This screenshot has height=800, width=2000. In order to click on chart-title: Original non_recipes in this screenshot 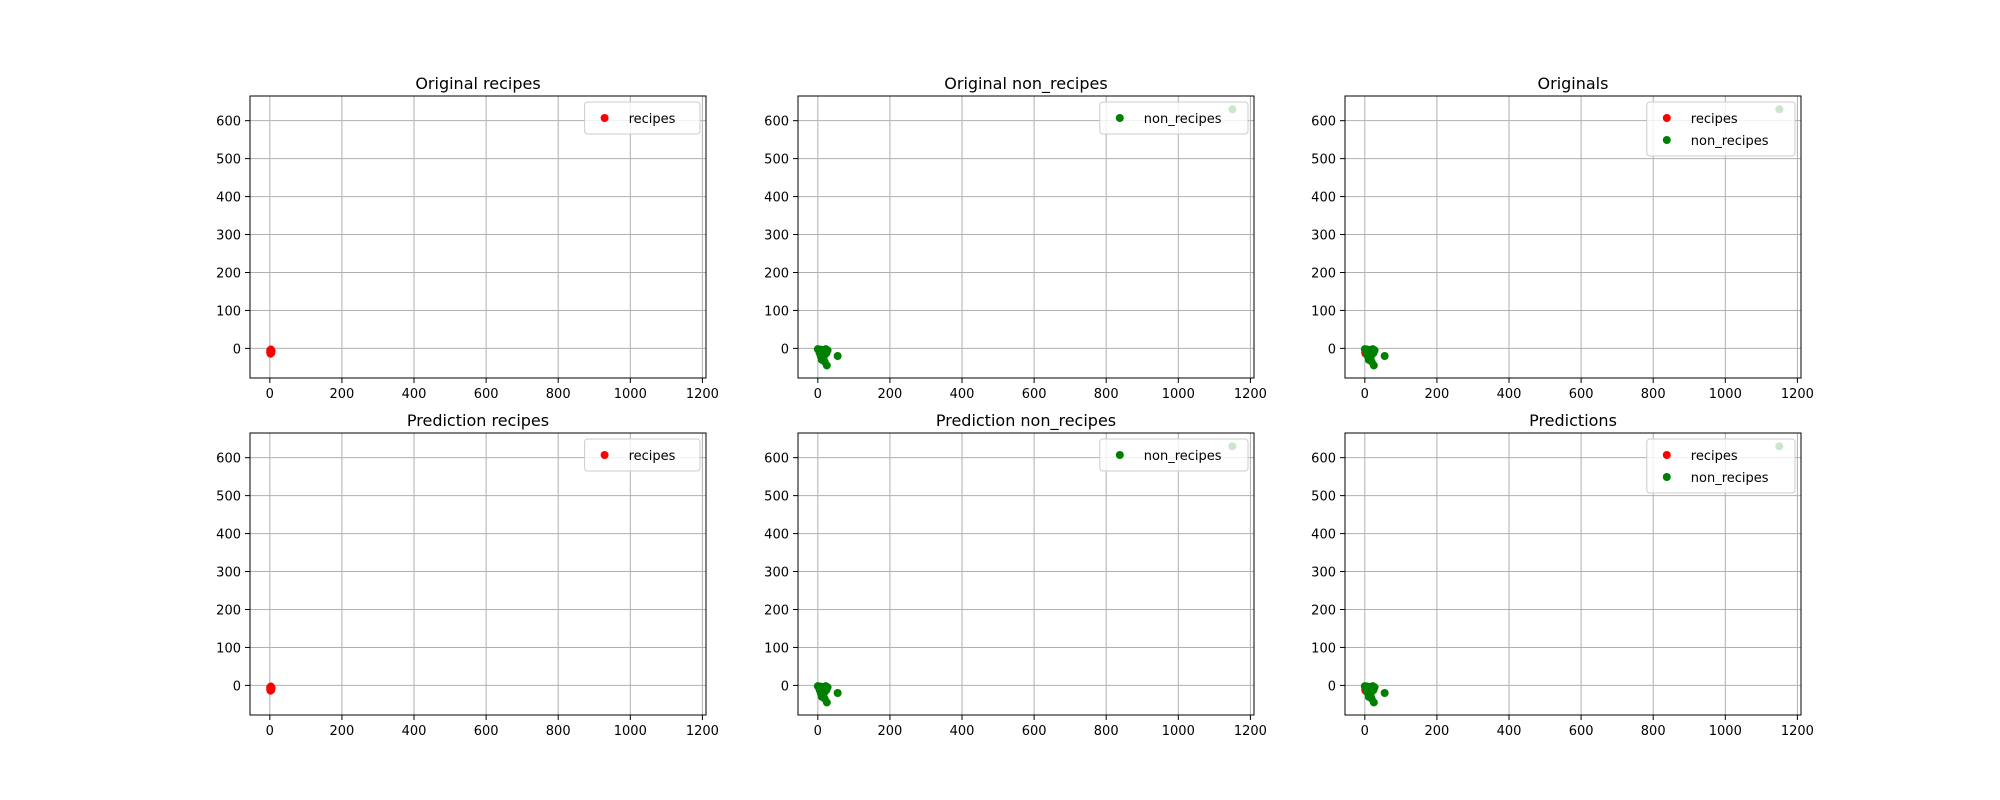, I will do `click(1025, 84)`.